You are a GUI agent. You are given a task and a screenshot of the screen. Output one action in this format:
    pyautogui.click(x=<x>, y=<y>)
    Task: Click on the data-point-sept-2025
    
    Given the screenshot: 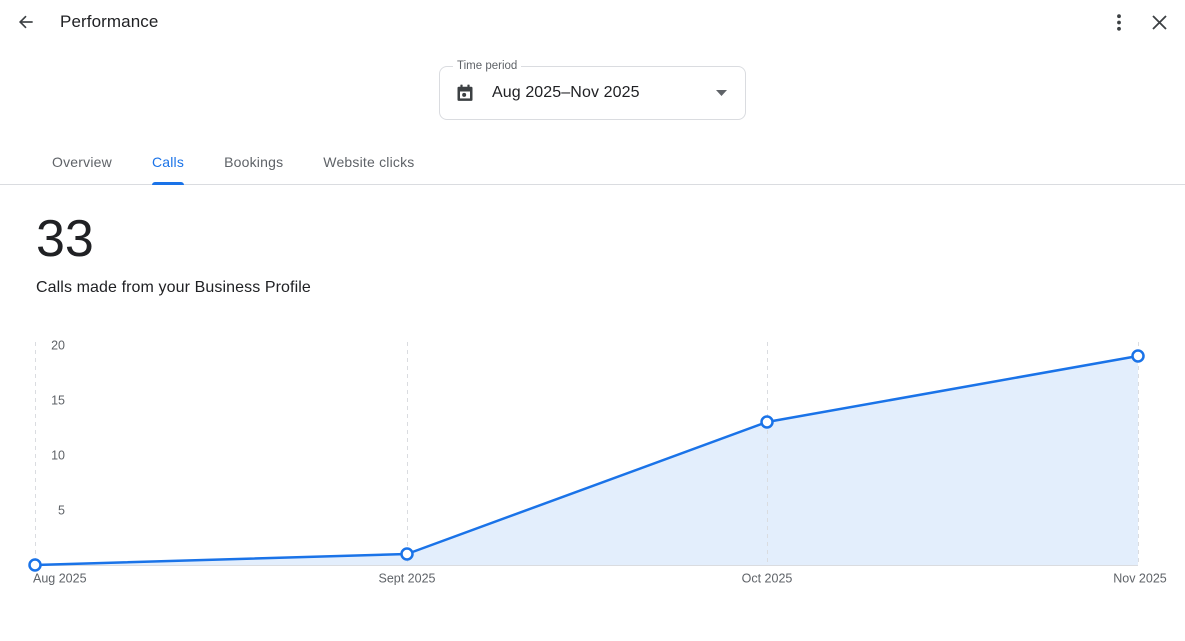 What is the action you would take?
    pyautogui.click(x=407, y=554)
    